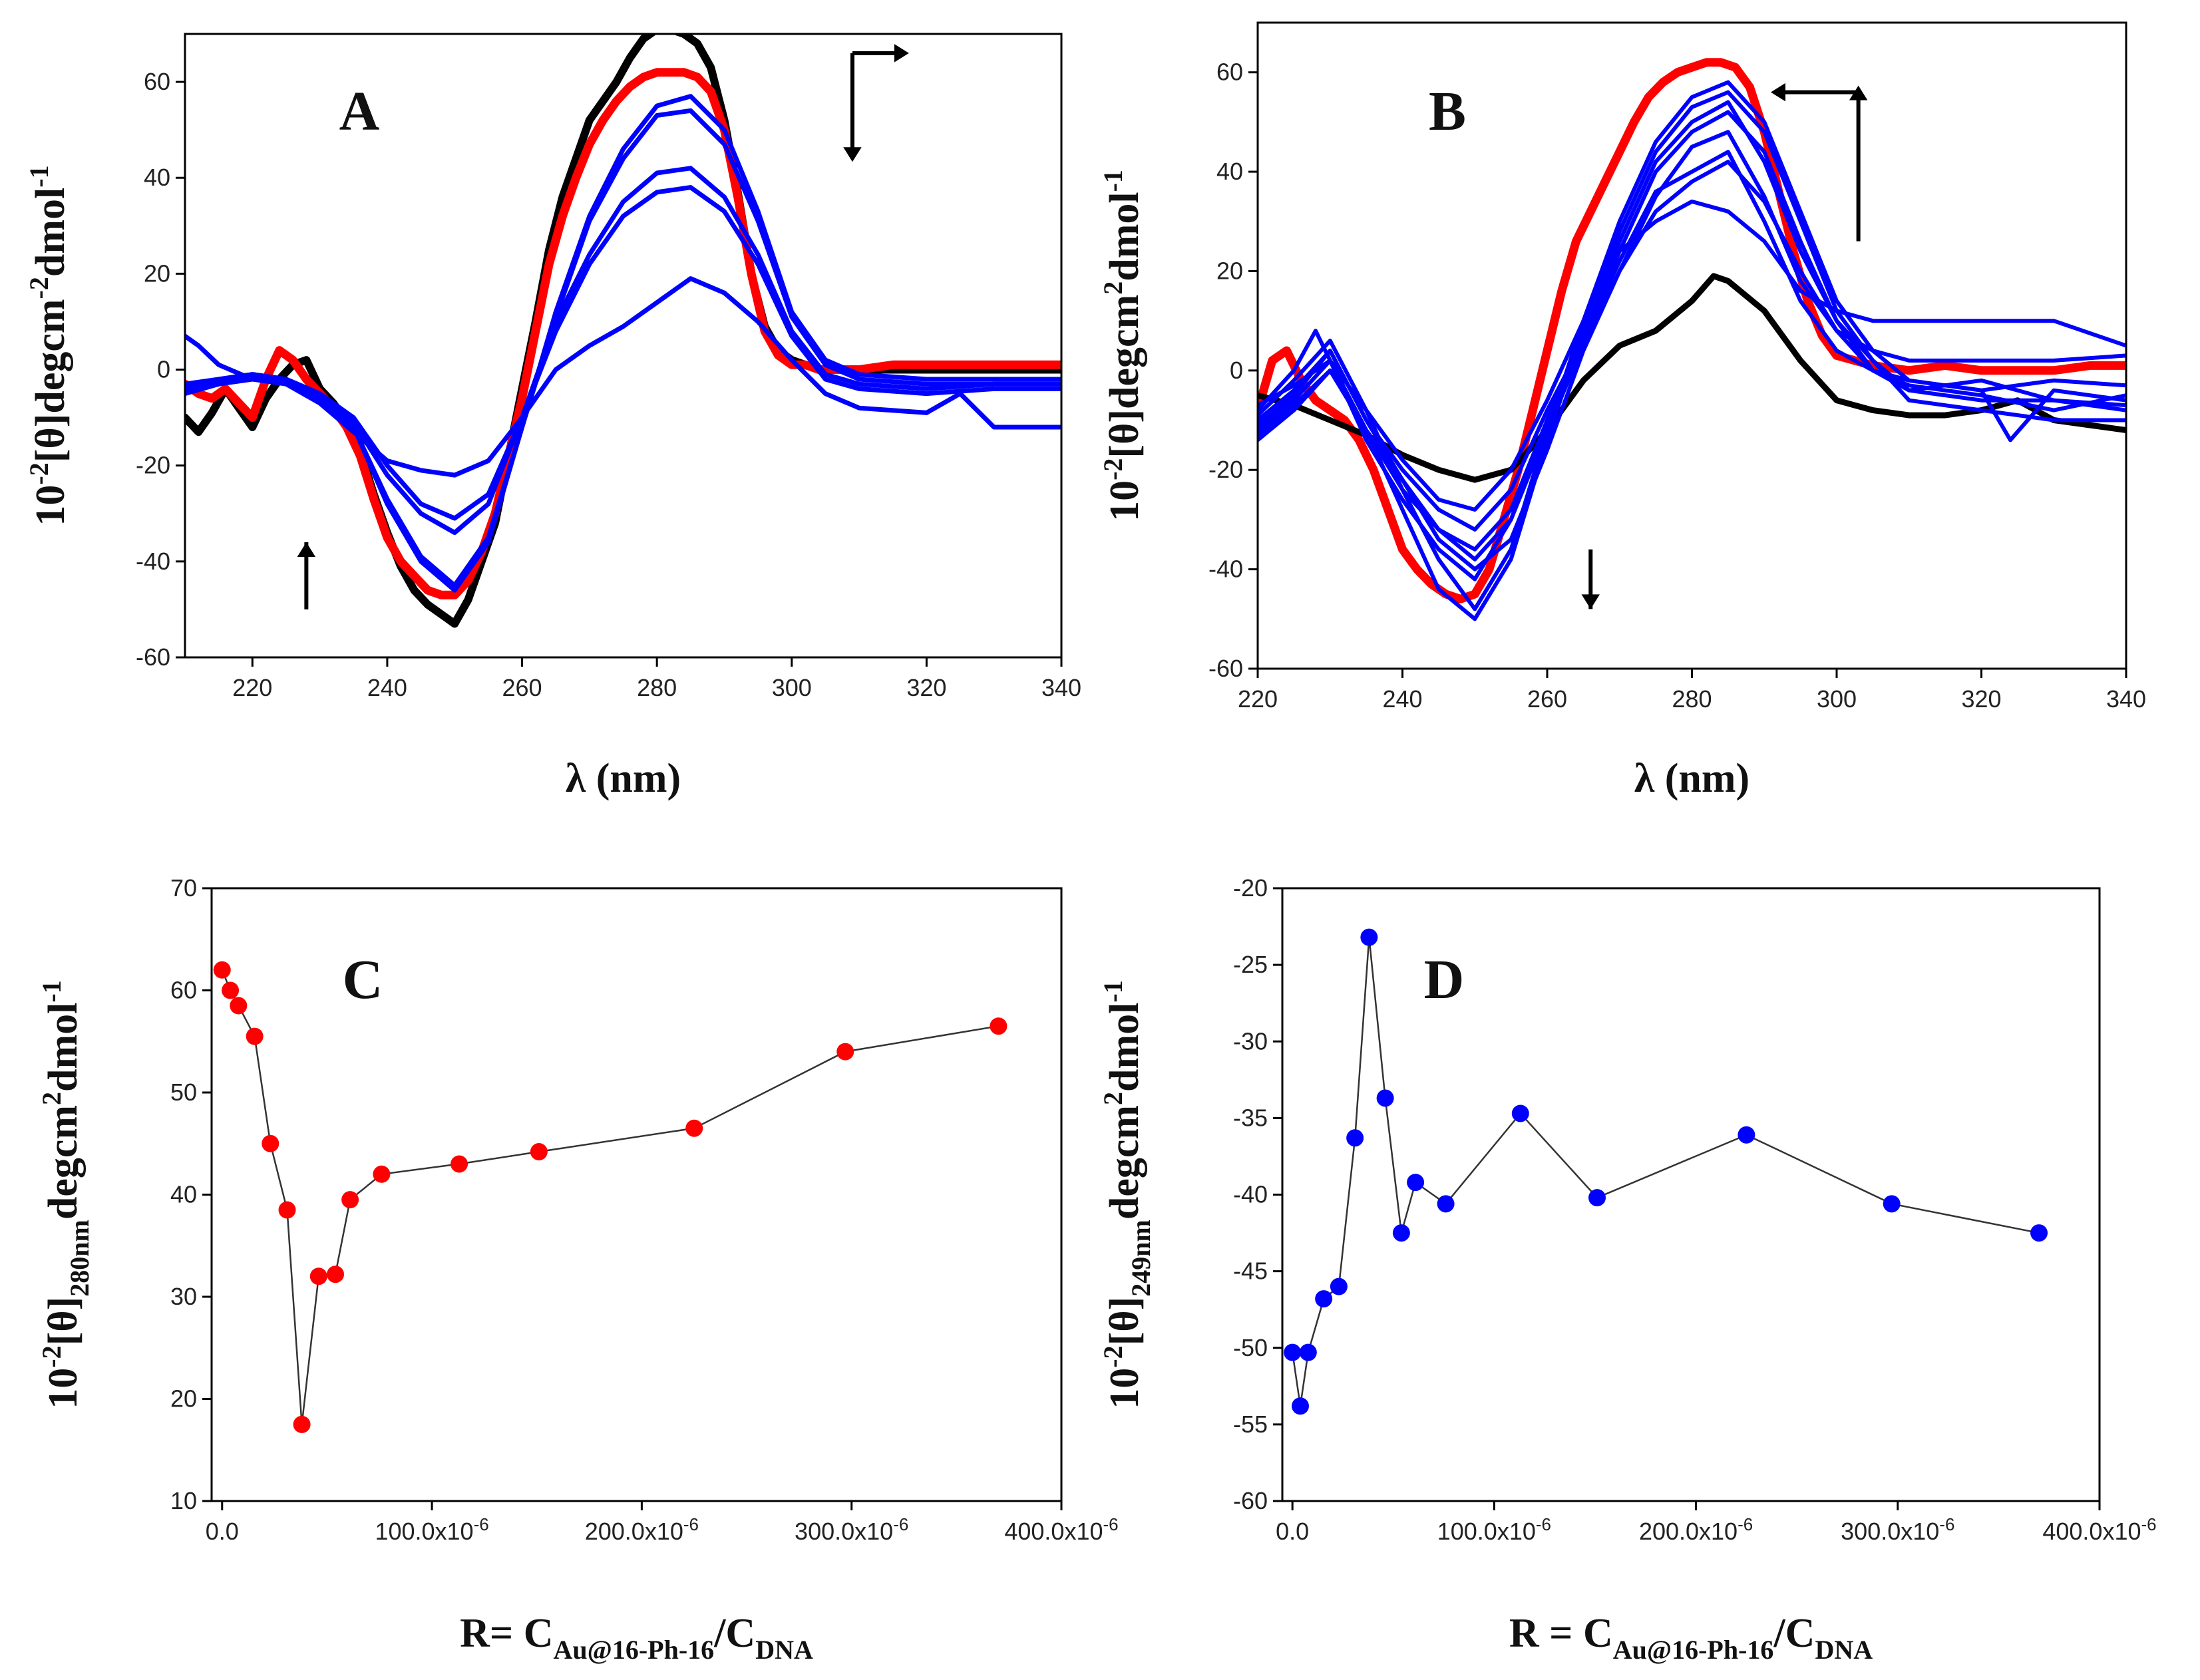 Image resolution: width=2200 pixels, height=1680 pixels. I want to click on series-line-red, so click(623, 333).